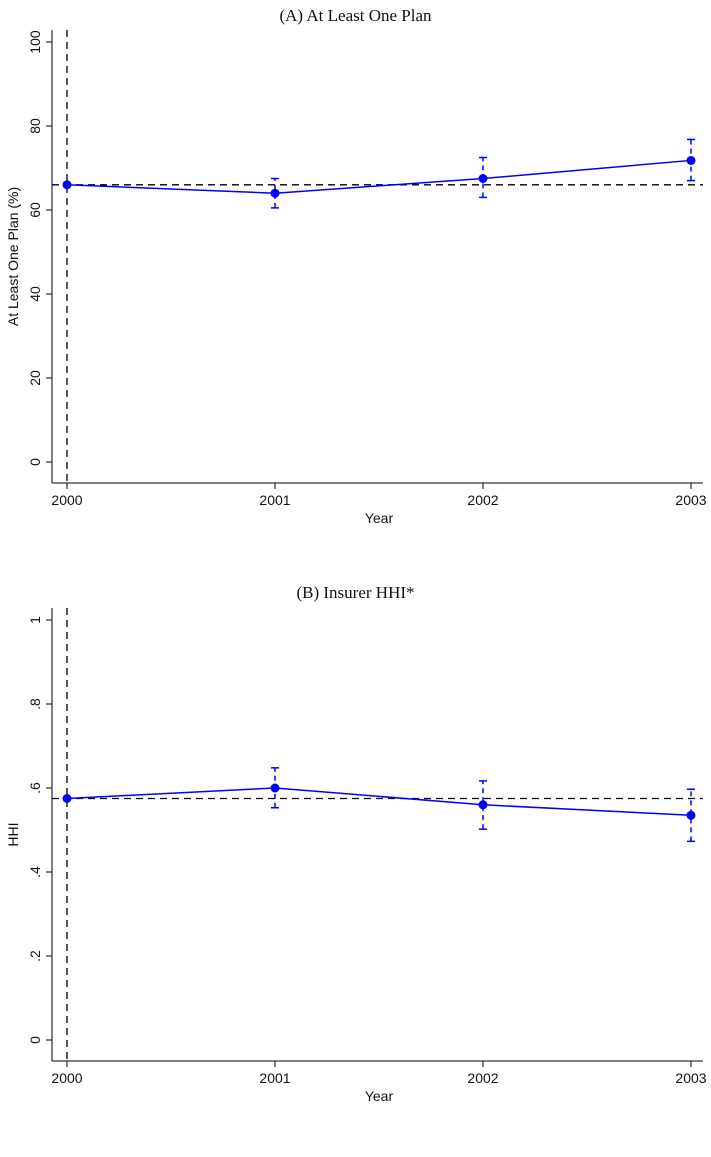  What do you see at coordinates (35, 42) in the screenshot?
I see `y-tick-label: 100` at bounding box center [35, 42].